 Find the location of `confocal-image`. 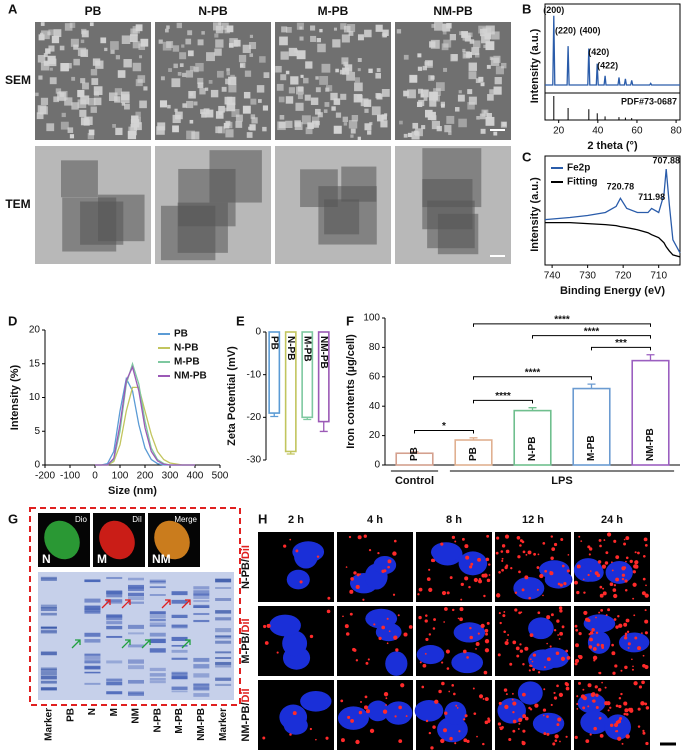

confocal-image is located at coordinates (296, 567).